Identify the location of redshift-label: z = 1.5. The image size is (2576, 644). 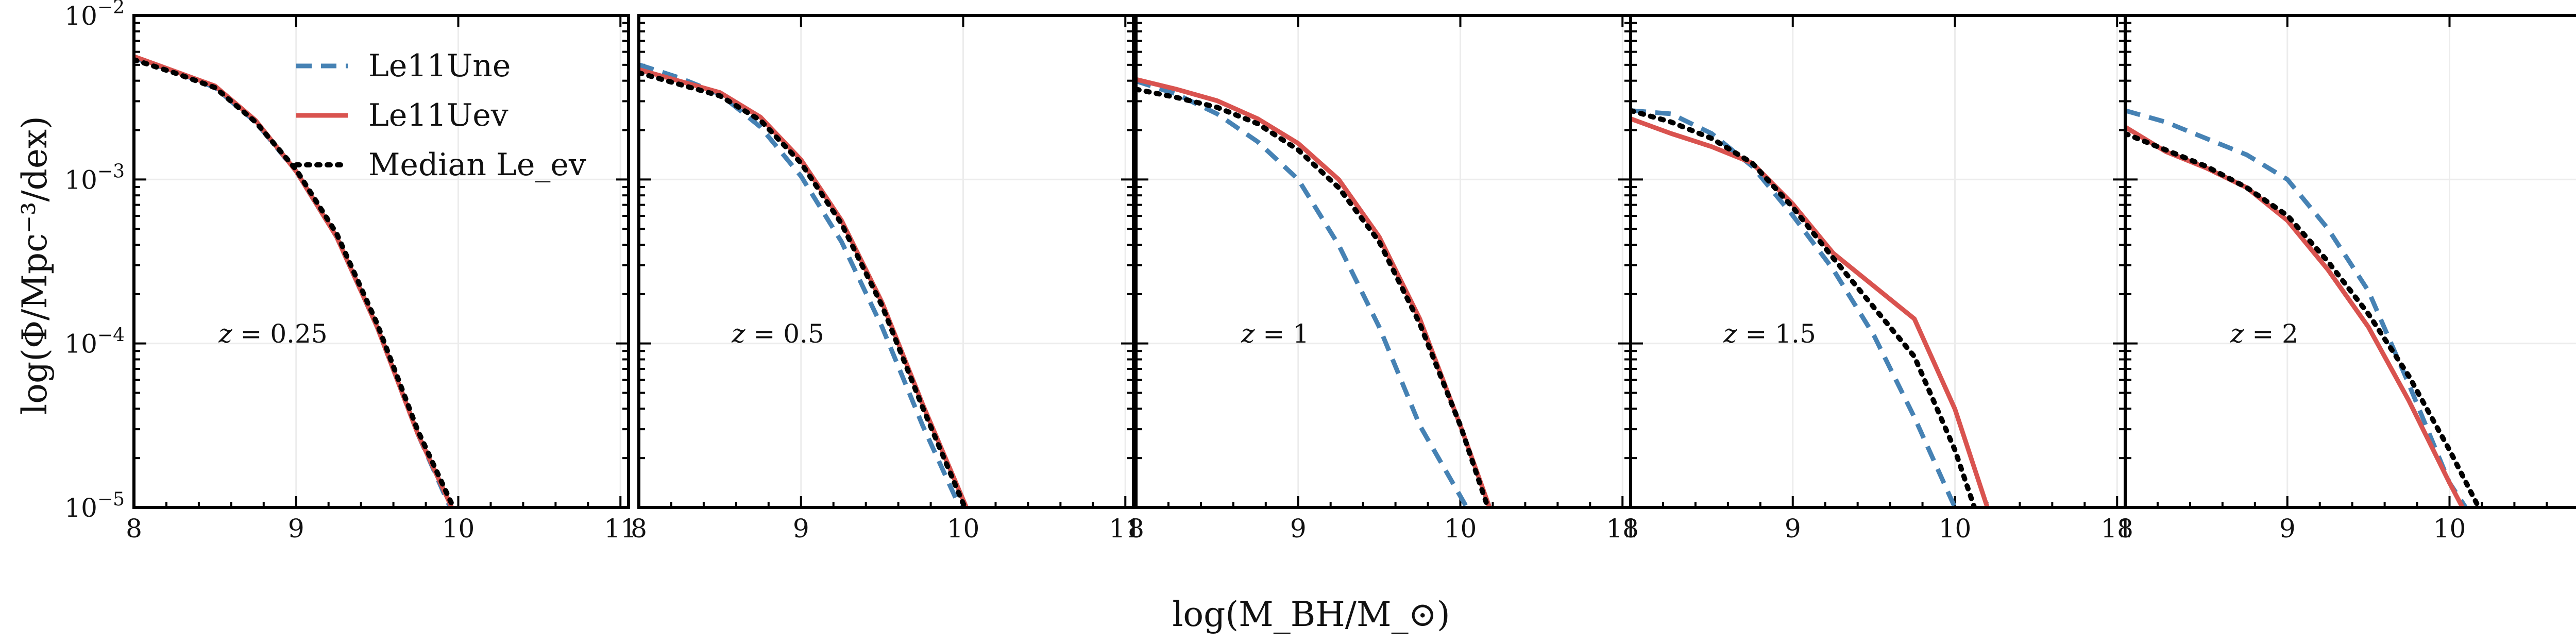
(1769, 334).